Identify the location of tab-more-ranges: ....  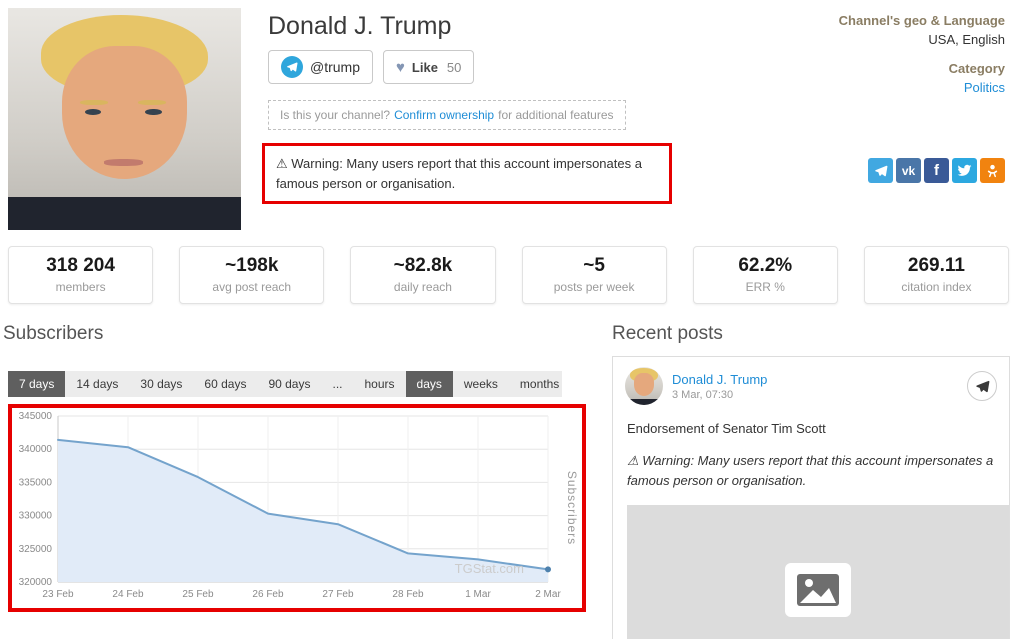
(337, 384).